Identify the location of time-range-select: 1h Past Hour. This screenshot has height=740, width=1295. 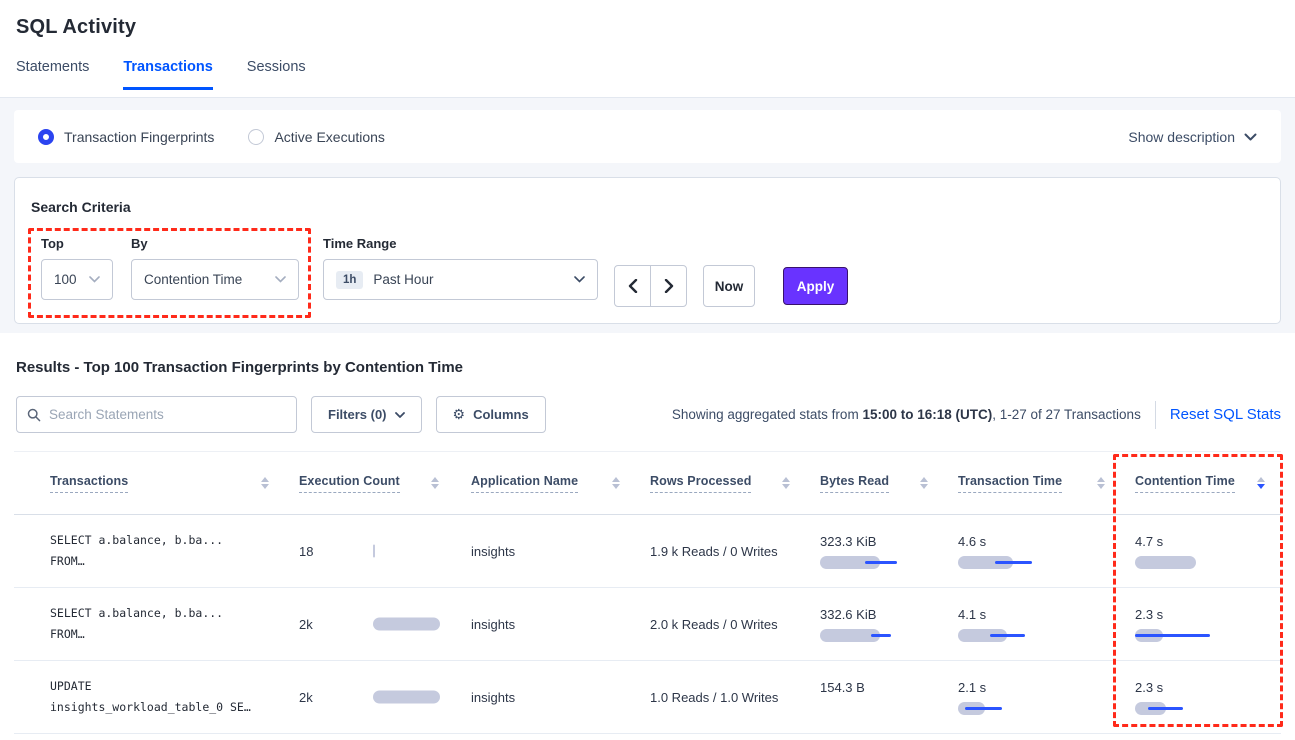
(460, 279).